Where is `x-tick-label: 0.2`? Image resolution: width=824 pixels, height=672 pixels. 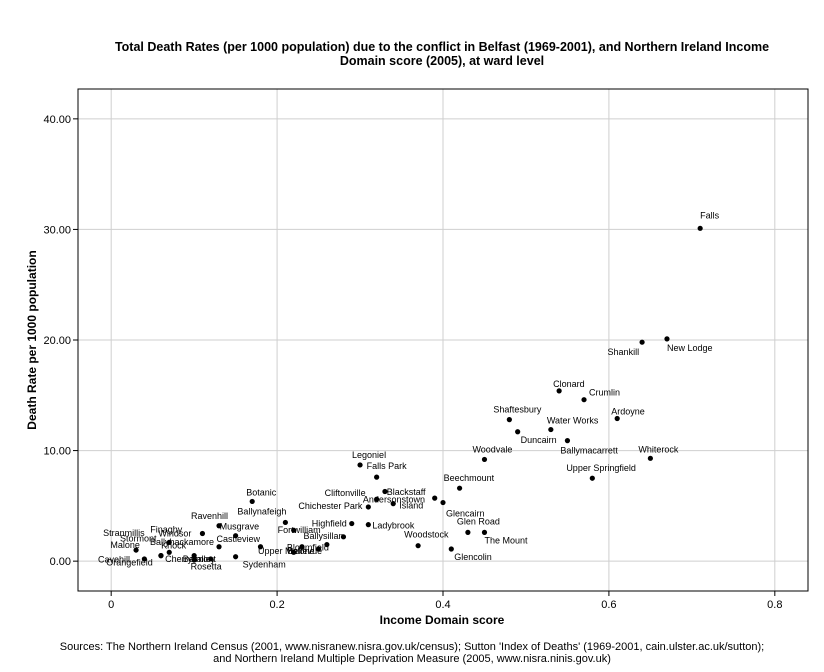 x-tick-label: 0.2 is located at coordinates (276, 605).